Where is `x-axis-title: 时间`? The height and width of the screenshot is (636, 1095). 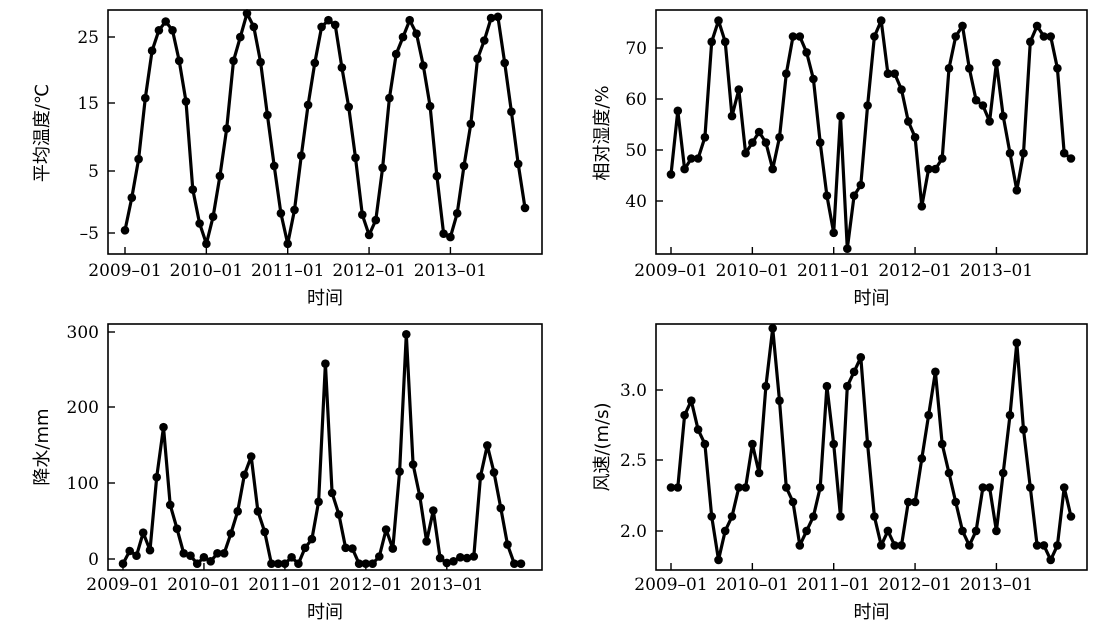
x-axis-title: 时间 is located at coordinates (872, 298).